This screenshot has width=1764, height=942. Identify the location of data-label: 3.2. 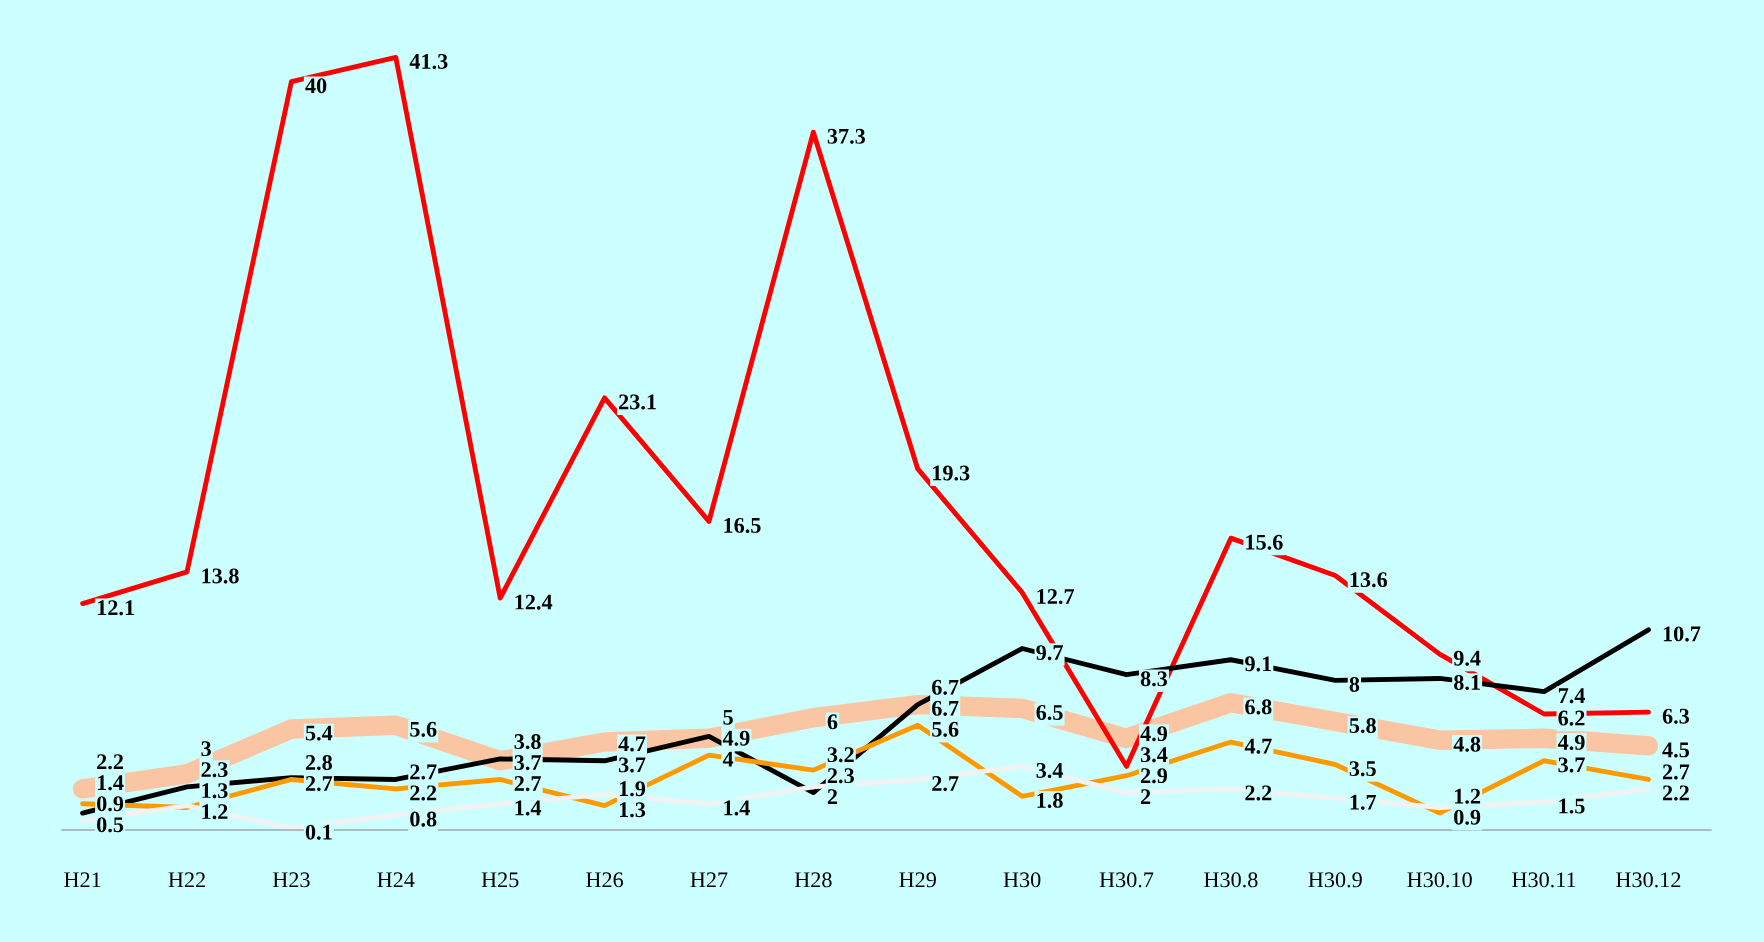
(840, 755).